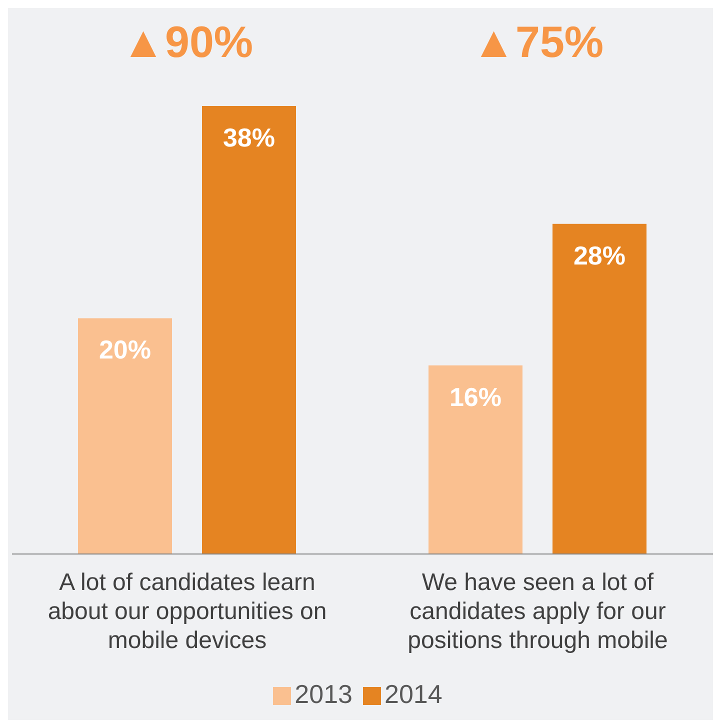 The width and height of the screenshot is (717, 722). I want to click on text: ▲75%, so click(537, 43).